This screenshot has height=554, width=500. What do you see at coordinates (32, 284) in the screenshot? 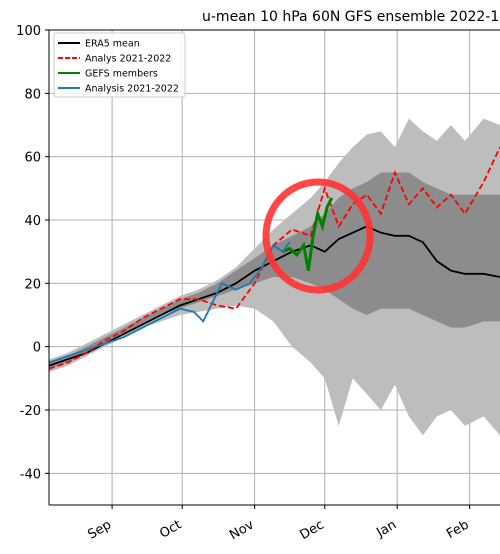
I see `y-tick-label: 20` at bounding box center [32, 284].